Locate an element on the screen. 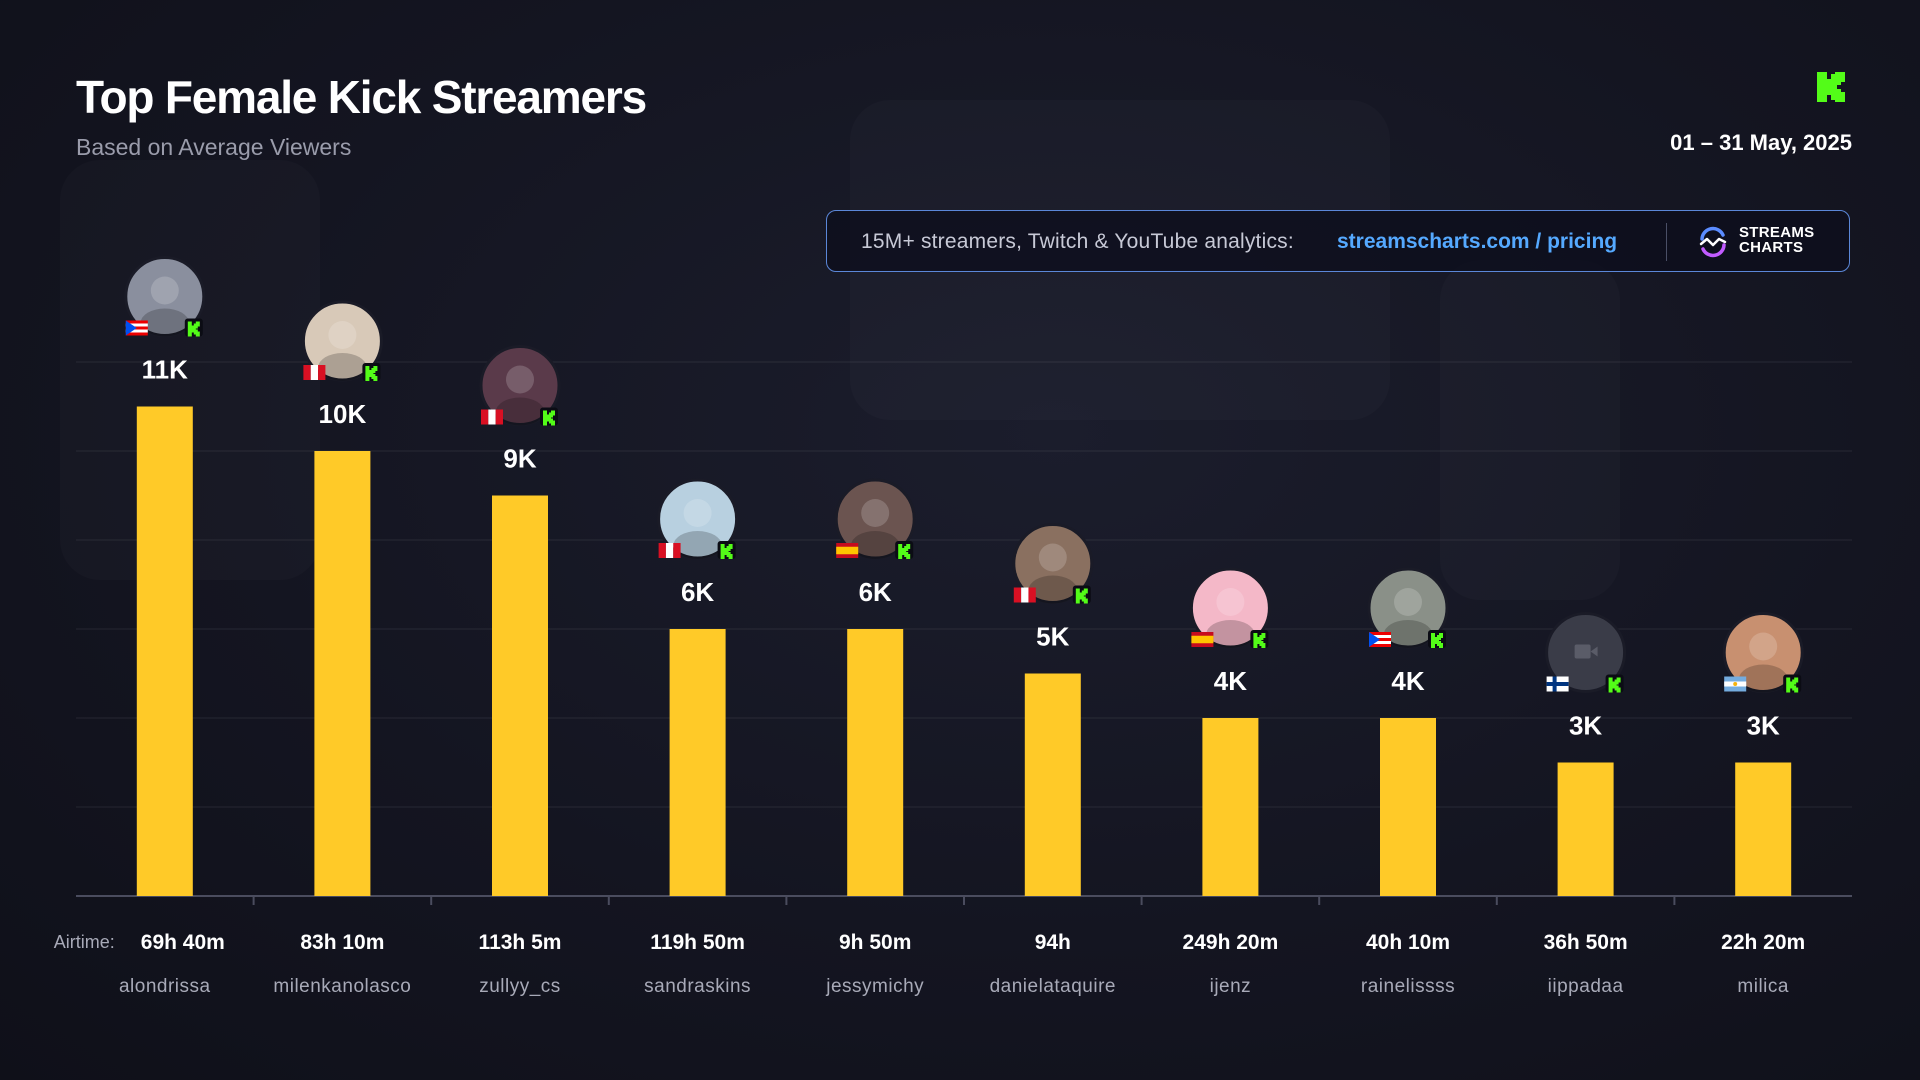 Image resolution: width=1920 pixels, height=1080 pixels. streamer-name: iippadaa is located at coordinates (1586, 986).